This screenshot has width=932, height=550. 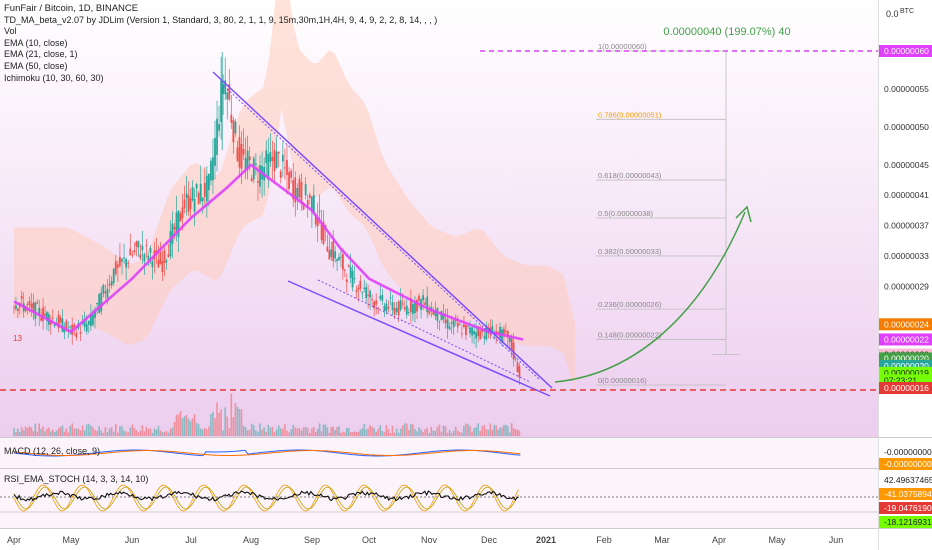 What do you see at coordinates (905, 522) in the screenshot?
I see `rsi-badge` at bounding box center [905, 522].